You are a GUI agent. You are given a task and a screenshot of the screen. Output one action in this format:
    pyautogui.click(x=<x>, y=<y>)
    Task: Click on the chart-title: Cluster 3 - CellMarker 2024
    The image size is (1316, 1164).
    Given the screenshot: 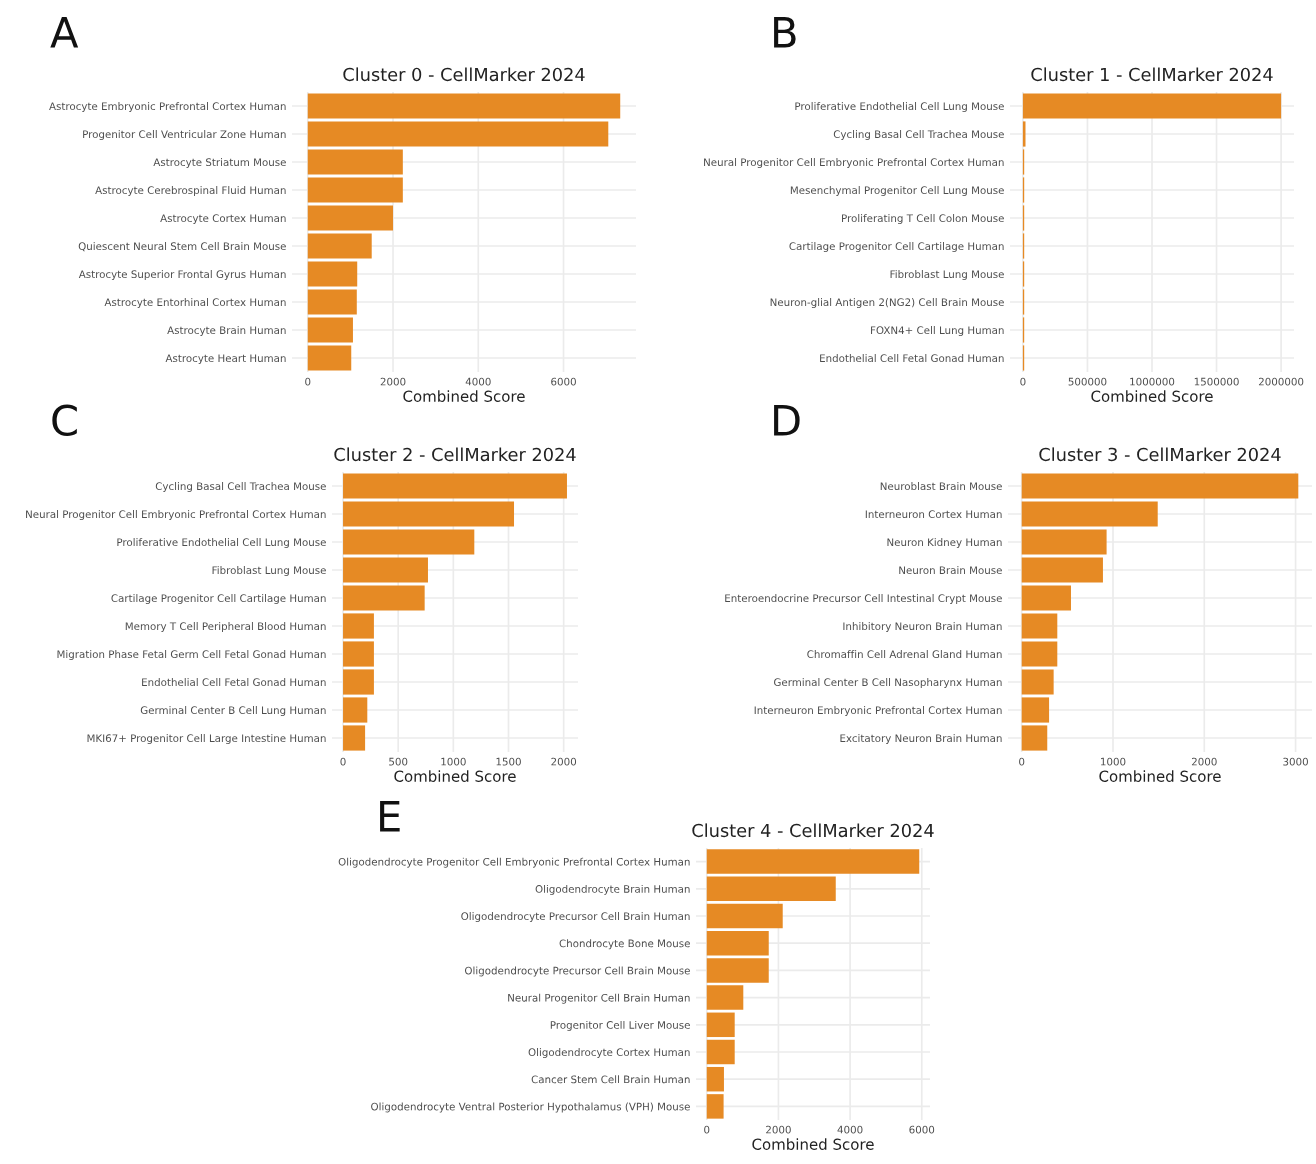 What is the action you would take?
    pyautogui.click(x=1160, y=454)
    